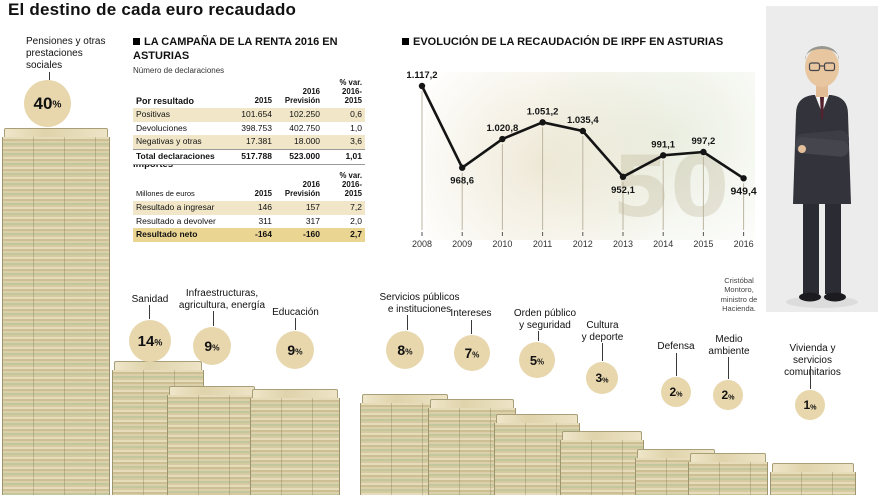 This screenshot has width=880, height=495. What do you see at coordinates (152, 9) in the screenshot?
I see `page-title: El destino de cada euro recaudado` at bounding box center [152, 9].